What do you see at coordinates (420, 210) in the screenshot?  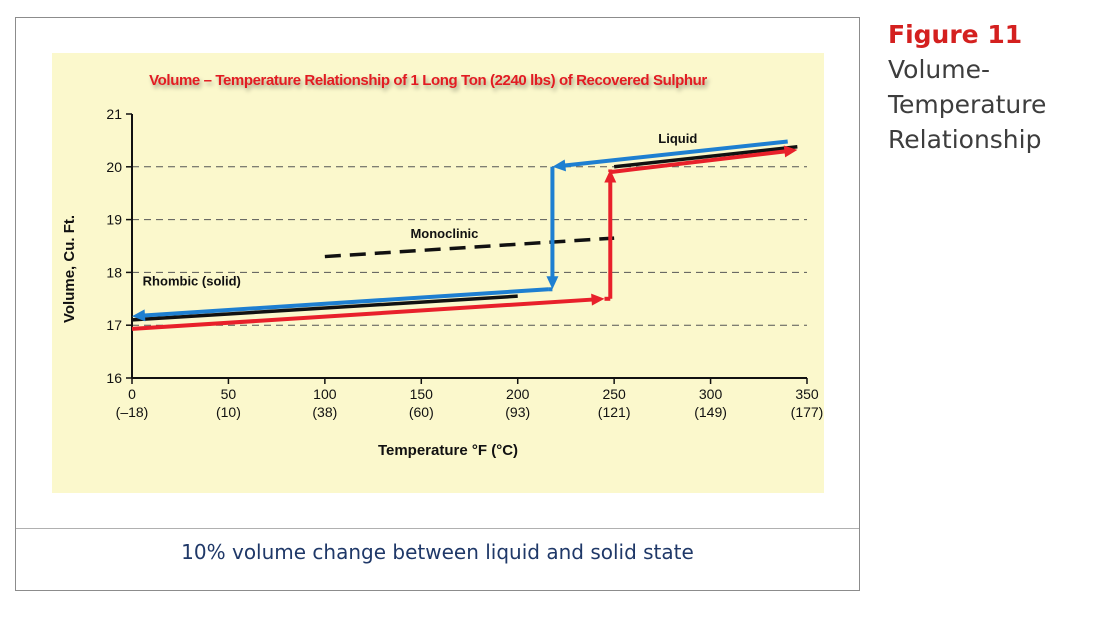 I see `annotation-labels: Liquid Monoclinic Rhombic (solid)` at bounding box center [420, 210].